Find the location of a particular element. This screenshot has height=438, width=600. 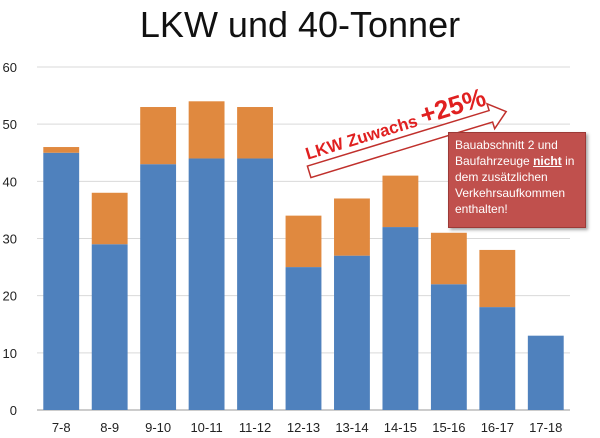

x-tick-label: 16-17 is located at coordinates (497, 427).